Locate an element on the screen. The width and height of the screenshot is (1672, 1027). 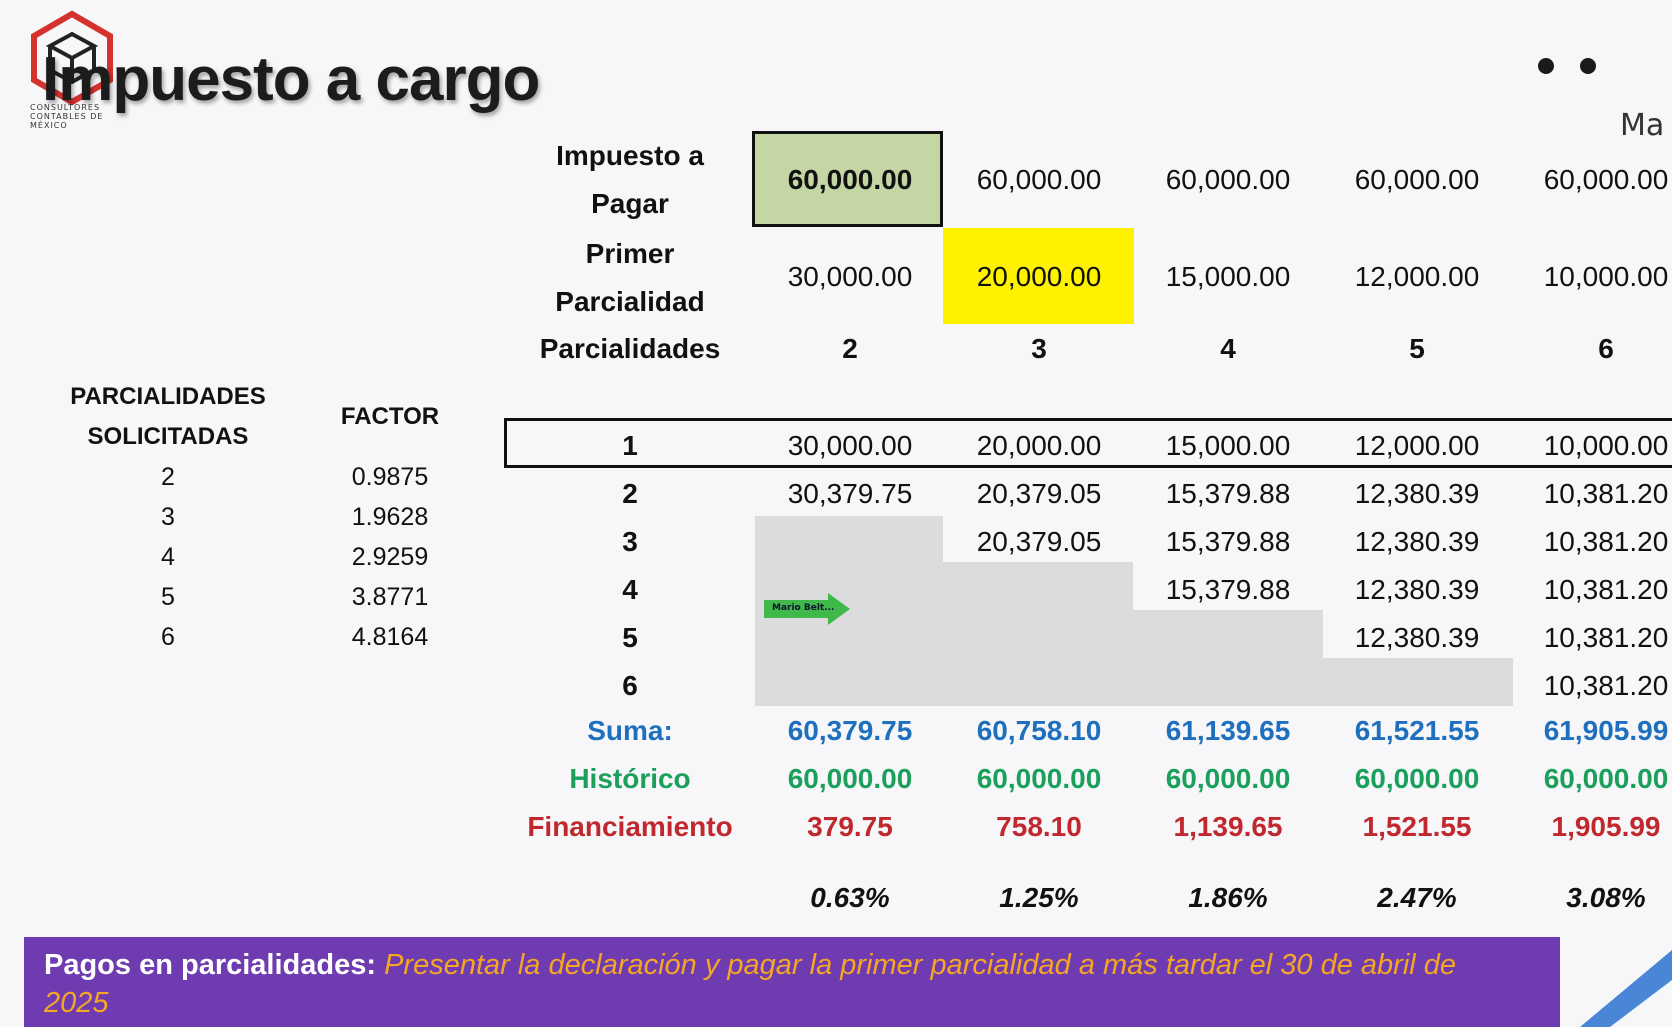
factor-table-header-solicitadas: SOLICITADAS is located at coordinates (168, 436).